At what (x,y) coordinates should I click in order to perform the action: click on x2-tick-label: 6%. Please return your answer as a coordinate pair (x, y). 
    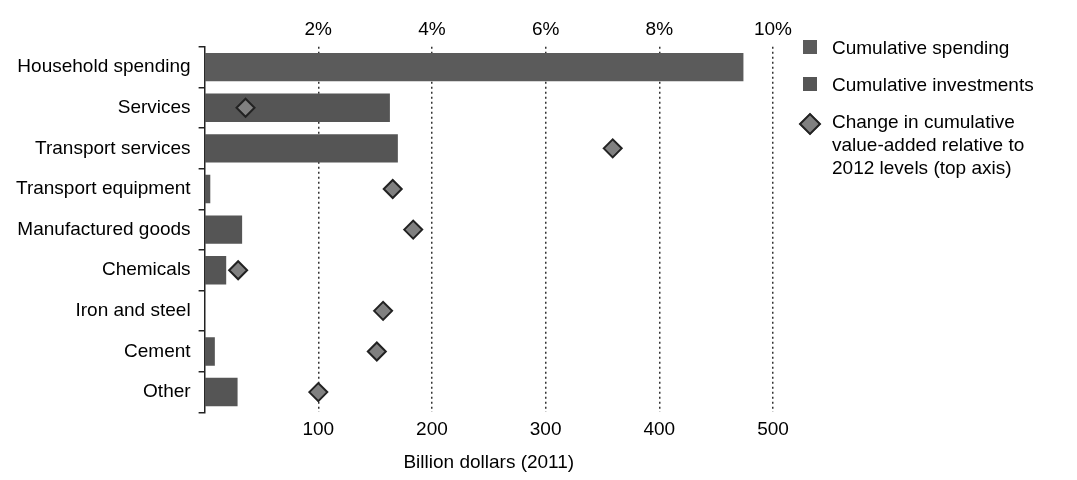
    Looking at the image, I should click on (545, 28).